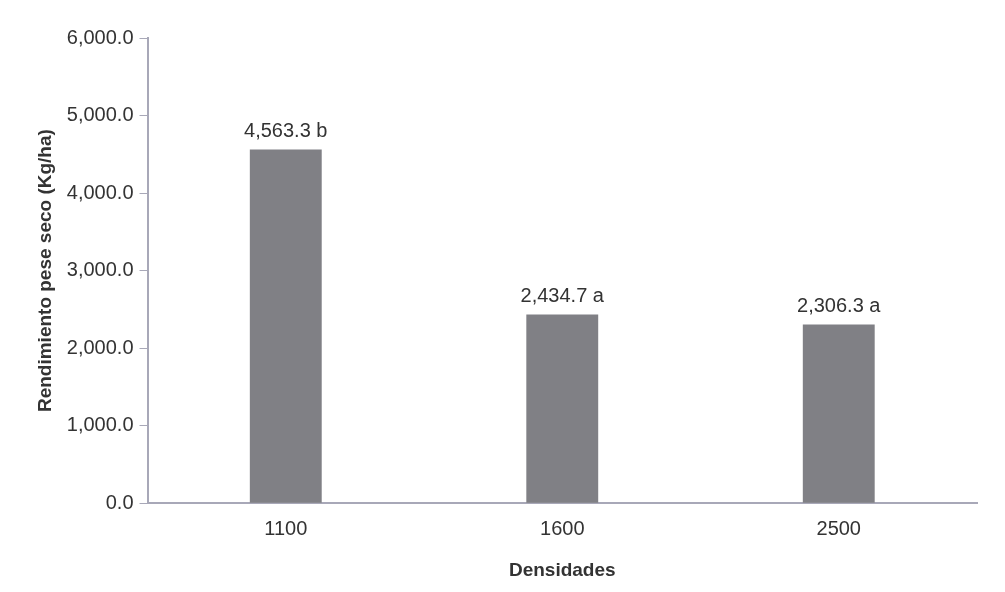 This screenshot has width=1005, height=592. Describe the element at coordinates (100, 114) in the screenshot. I see `y-tick-label: 5,000.0` at that location.